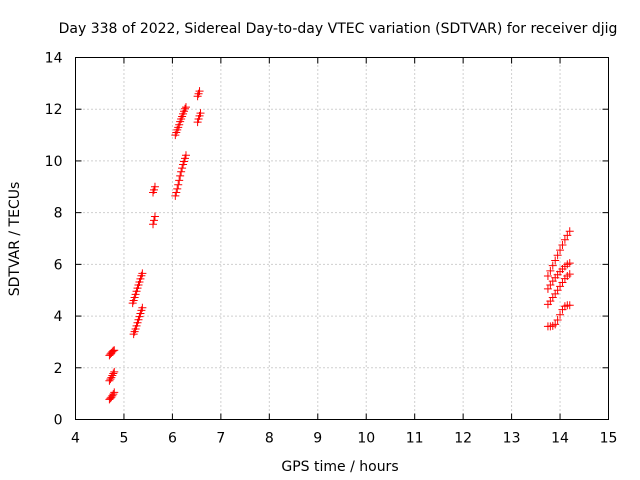  Describe the element at coordinates (609, 439) in the screenshot. I see `x-tick-label: 15` at that location.